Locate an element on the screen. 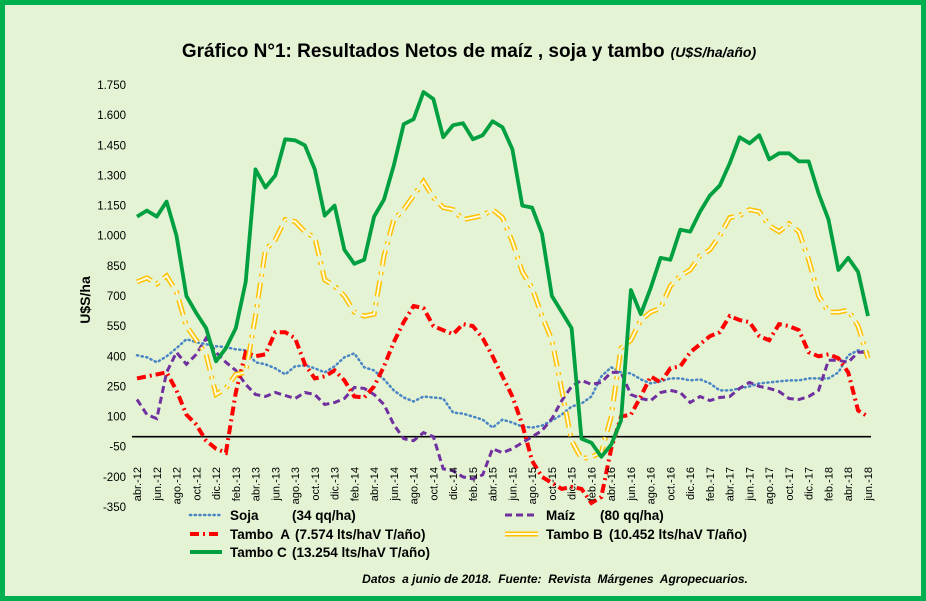 This screenshot has height=601, width=926. legend-item-tambo-a: Tambo A (7.574 lts/haV T/año) is located at coordinates (308, 534).